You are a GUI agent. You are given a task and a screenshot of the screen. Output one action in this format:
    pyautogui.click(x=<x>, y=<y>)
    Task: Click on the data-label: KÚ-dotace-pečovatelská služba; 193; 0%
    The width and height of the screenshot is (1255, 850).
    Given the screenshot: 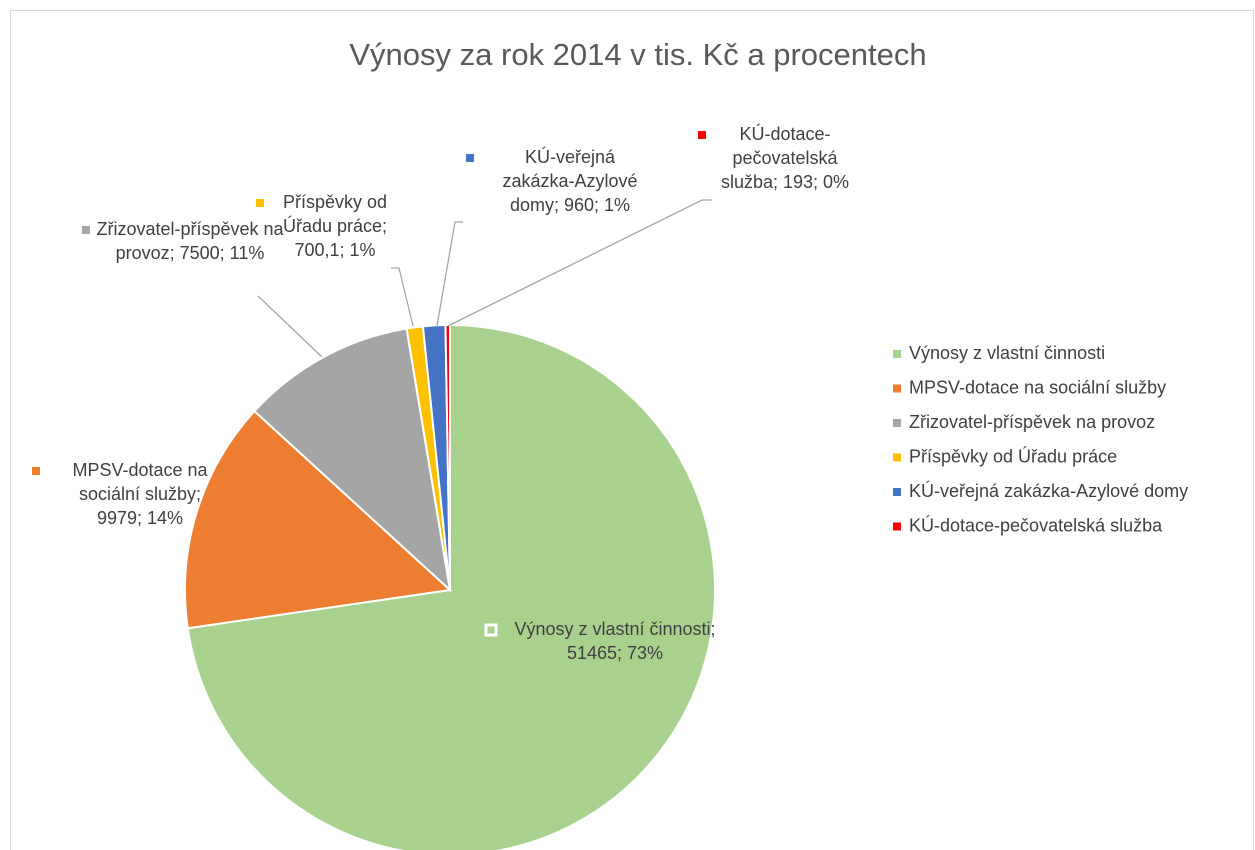 What is the action you would take?
    pyautogui.click(x=785, y=157)
    